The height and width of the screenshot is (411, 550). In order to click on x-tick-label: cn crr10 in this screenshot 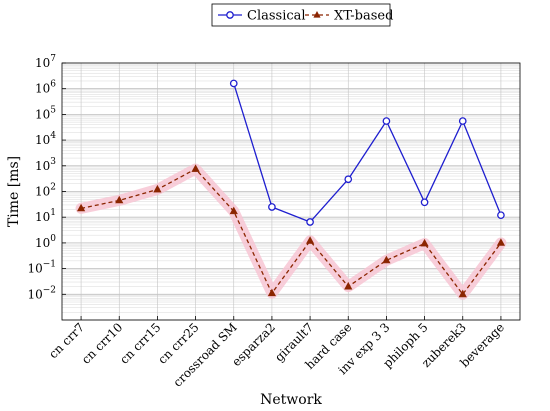, I will do `click(102, 343)`.